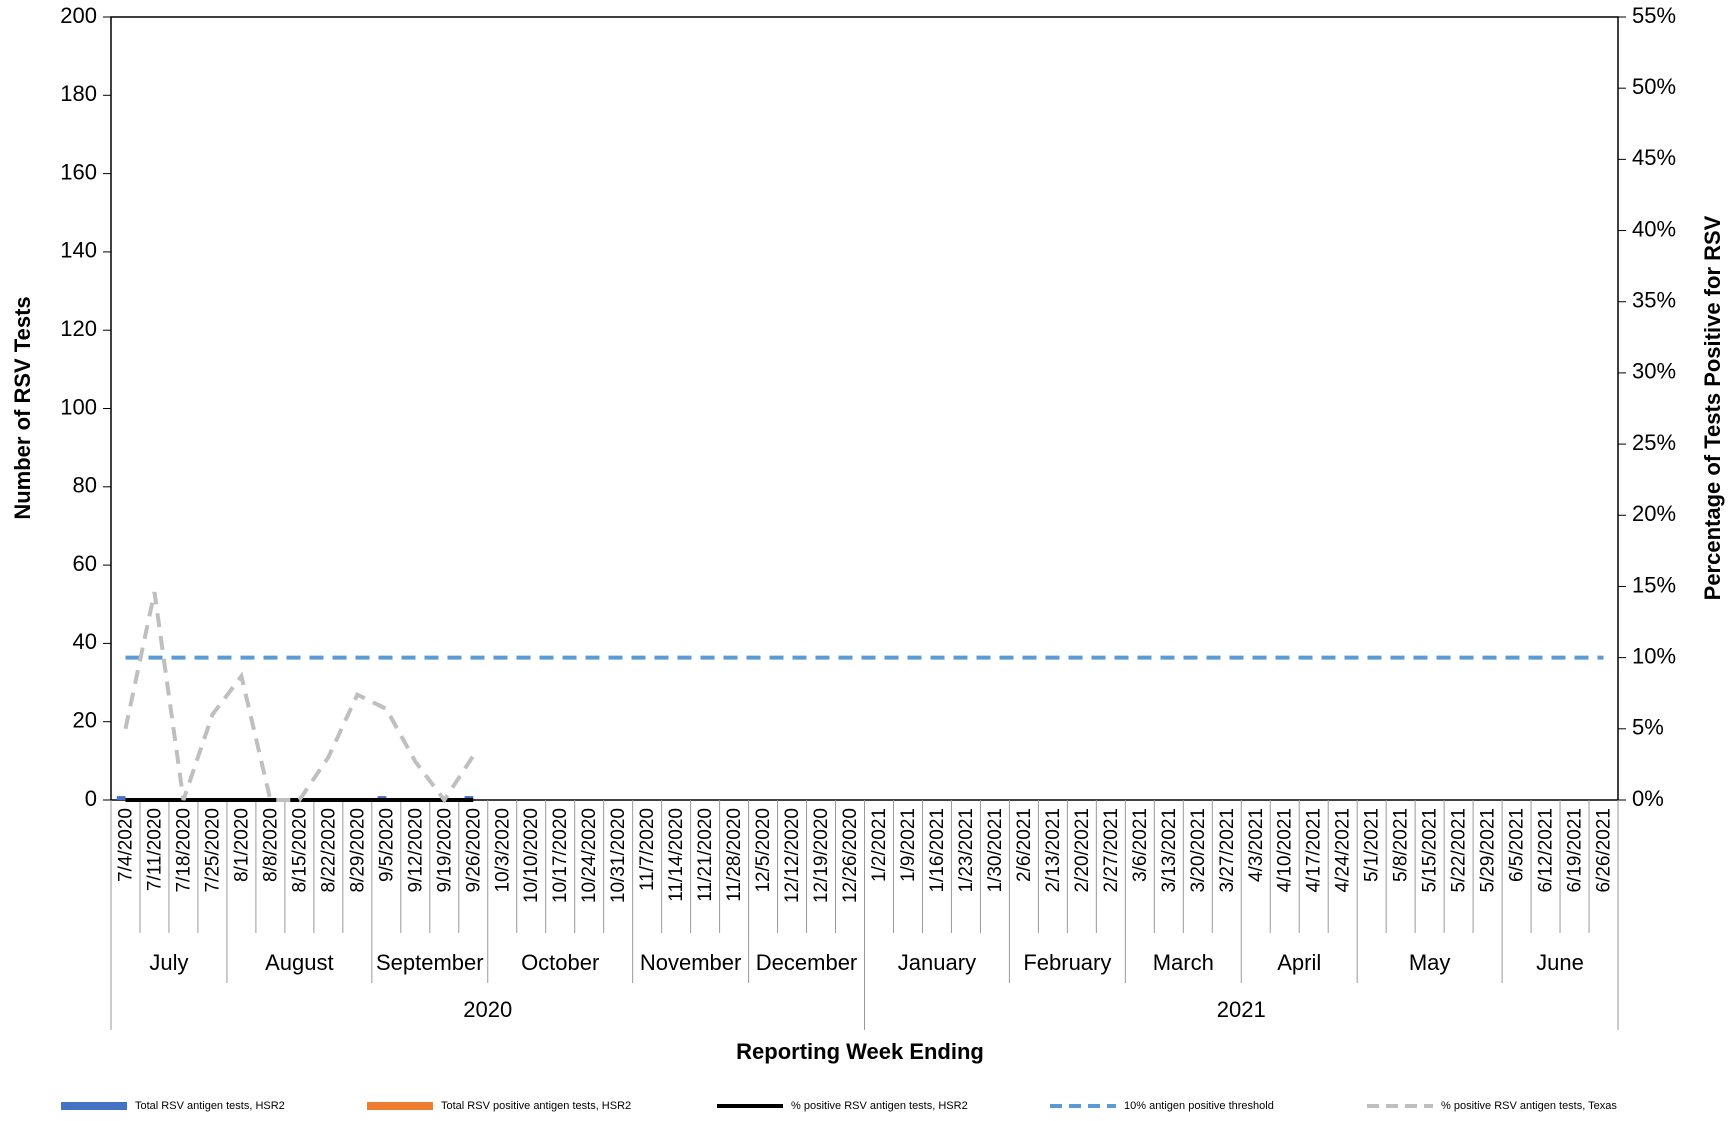 Image resolution: width=1734 pixels, height=1121 pixels. Describe the element at coordinates (78, 328) in the screenshot. I see `y-tick-label: 120` at that location.